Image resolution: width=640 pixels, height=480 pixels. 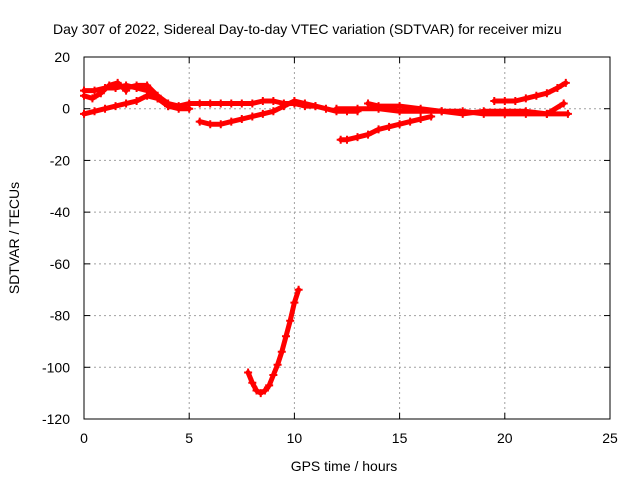 What do you see at coordinates (610, 438) in the screenshot?
I see `x-tick-label: 25` at bounding box center [610, 438].